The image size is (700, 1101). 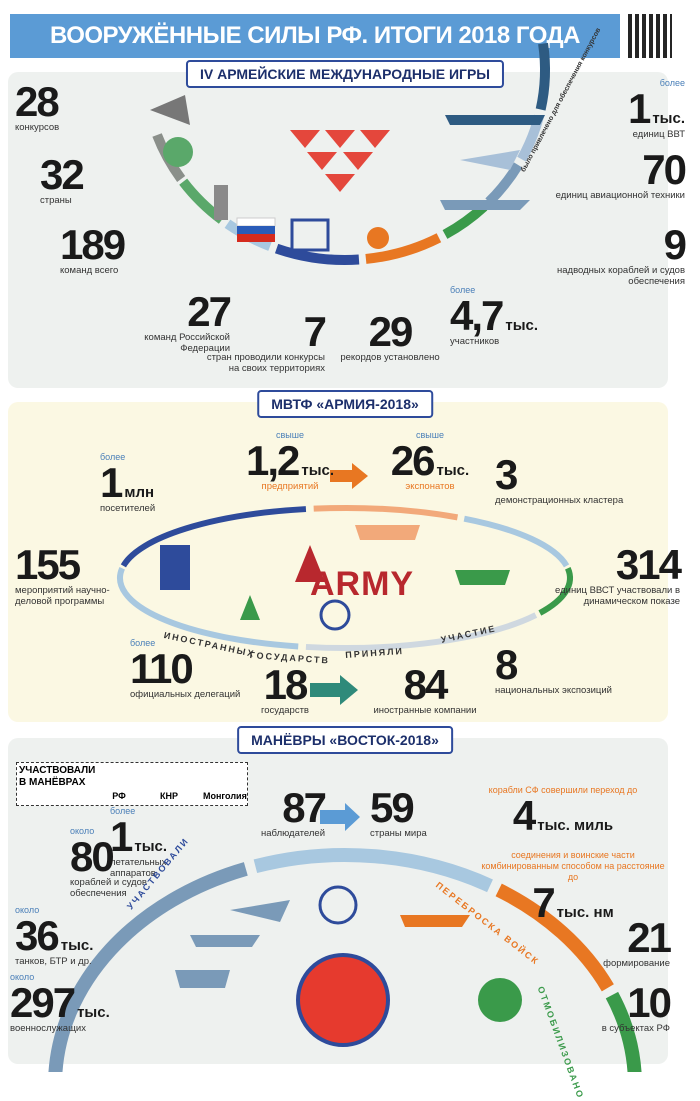 What do you see at coordinates (482, 577) in the screenshot?
I see `bmp-icon` at bounding box center [482, 577].